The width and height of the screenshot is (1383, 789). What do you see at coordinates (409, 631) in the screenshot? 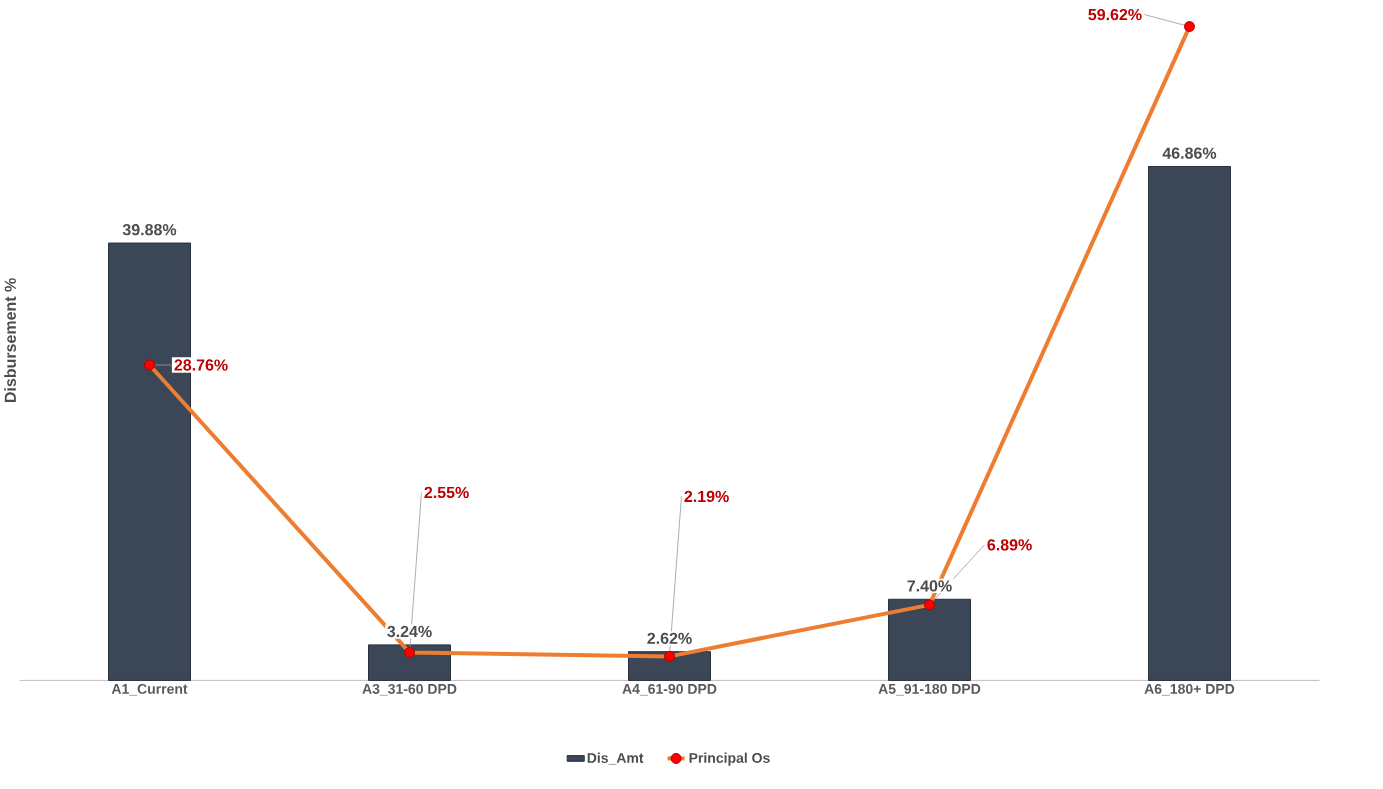
I see `data-label: 3.24%` at bounding box center [409, 631].